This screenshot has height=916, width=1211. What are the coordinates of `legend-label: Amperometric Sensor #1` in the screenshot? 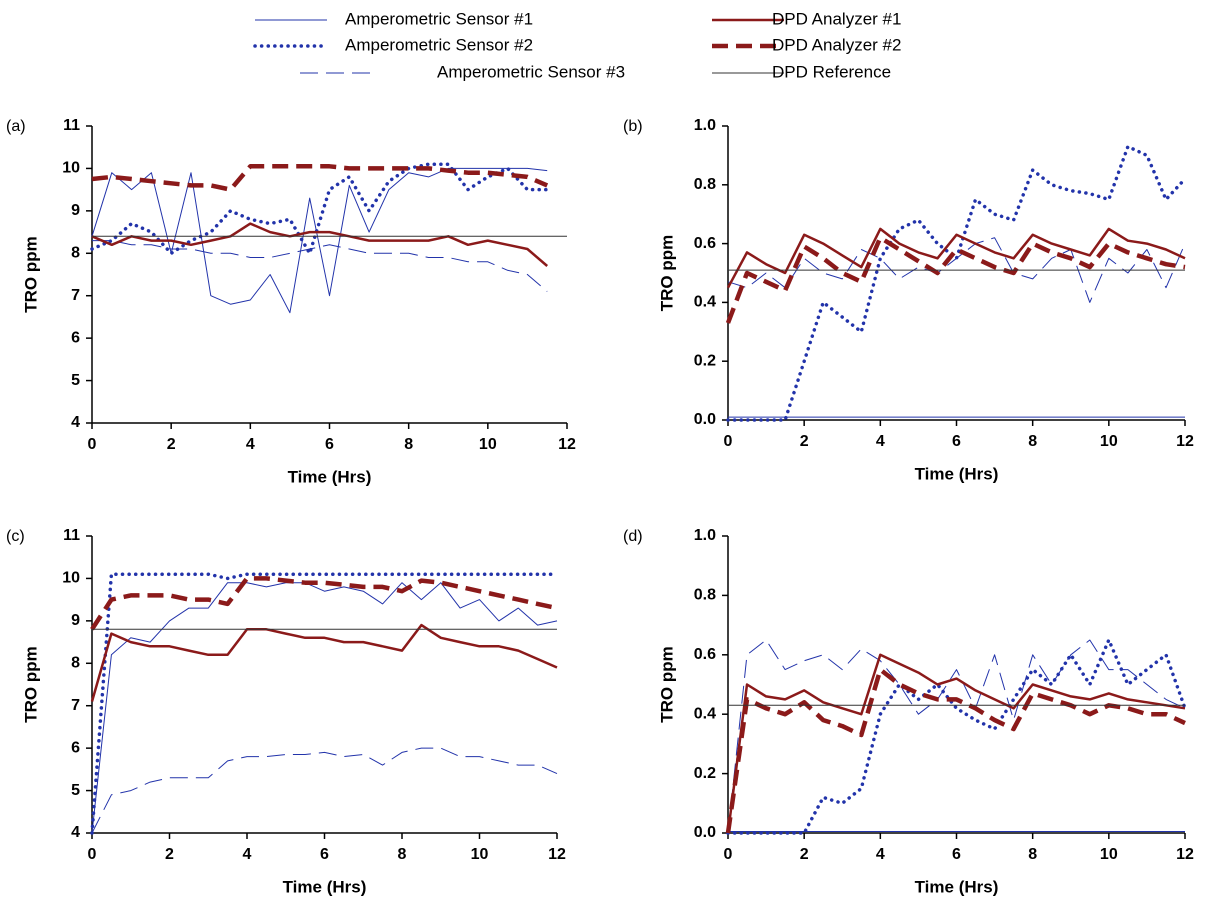 It's located at (439, 18).